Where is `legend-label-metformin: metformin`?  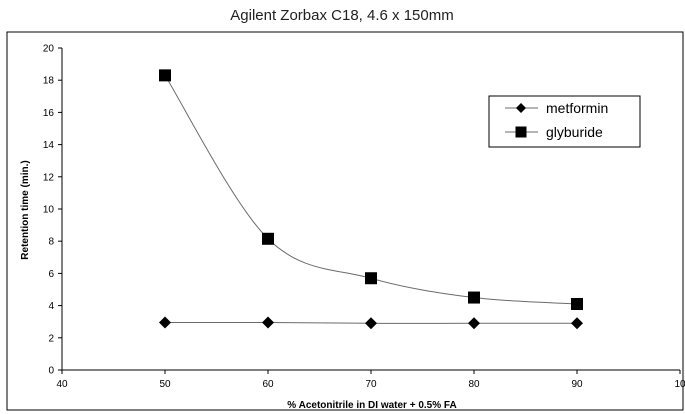 legend-label-metformin: metformin is located at coordinates (577, 108).